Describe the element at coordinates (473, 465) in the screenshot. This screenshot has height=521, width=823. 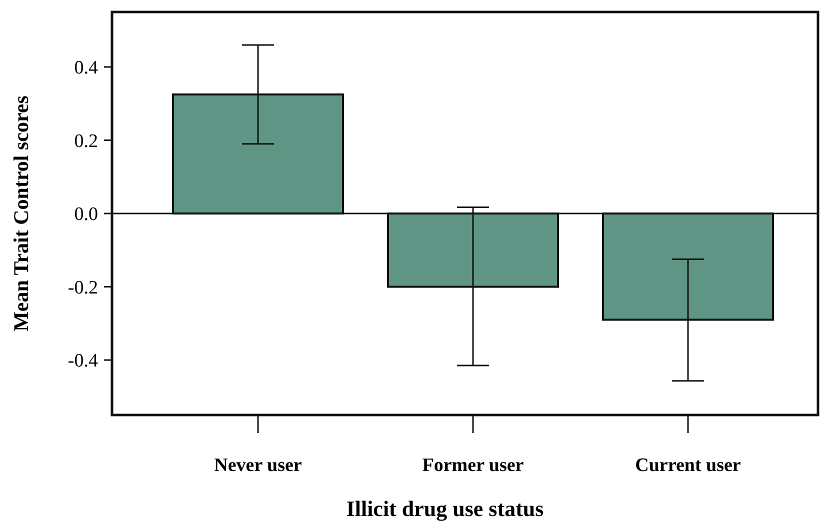
I see `x-tick-label: Former user` at that location.